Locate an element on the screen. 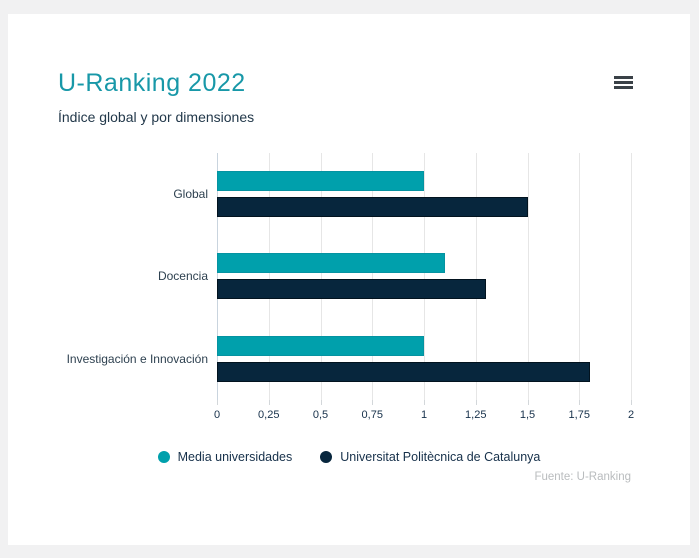  x-tick-label: 1,75 is located at coordinates (579, 415).